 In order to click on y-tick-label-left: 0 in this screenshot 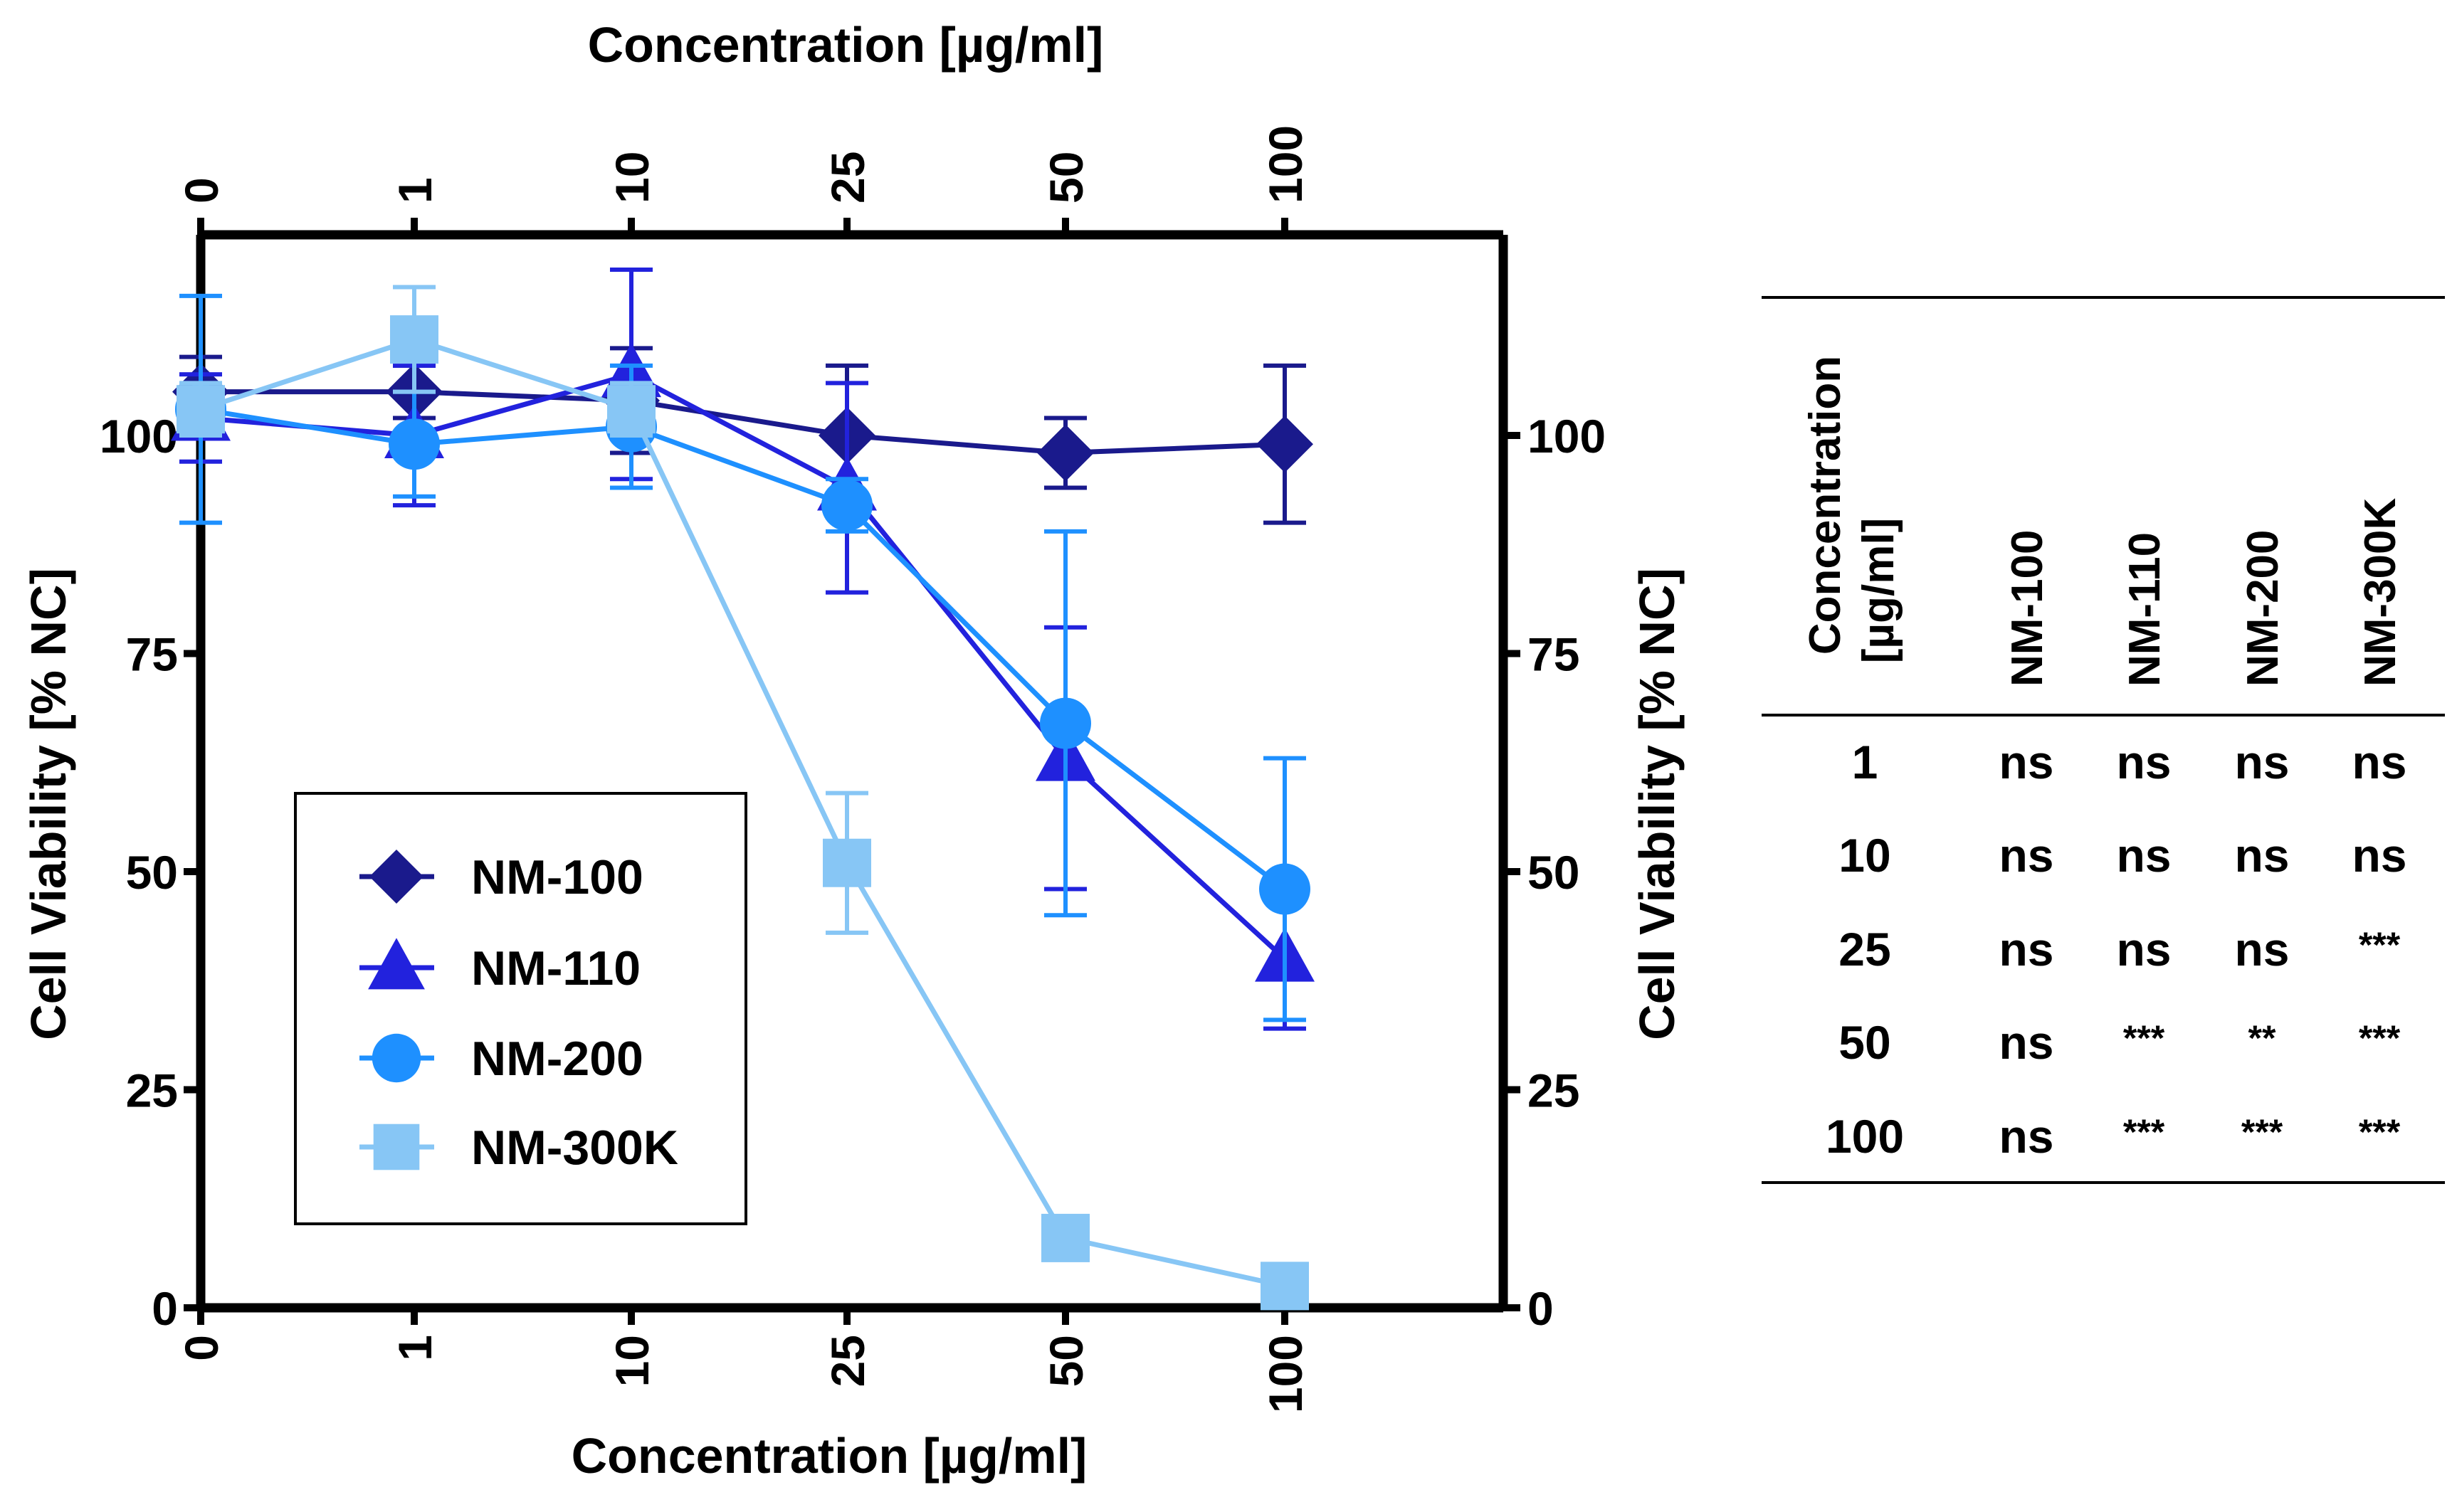, I will do `click(165, 1308)`.